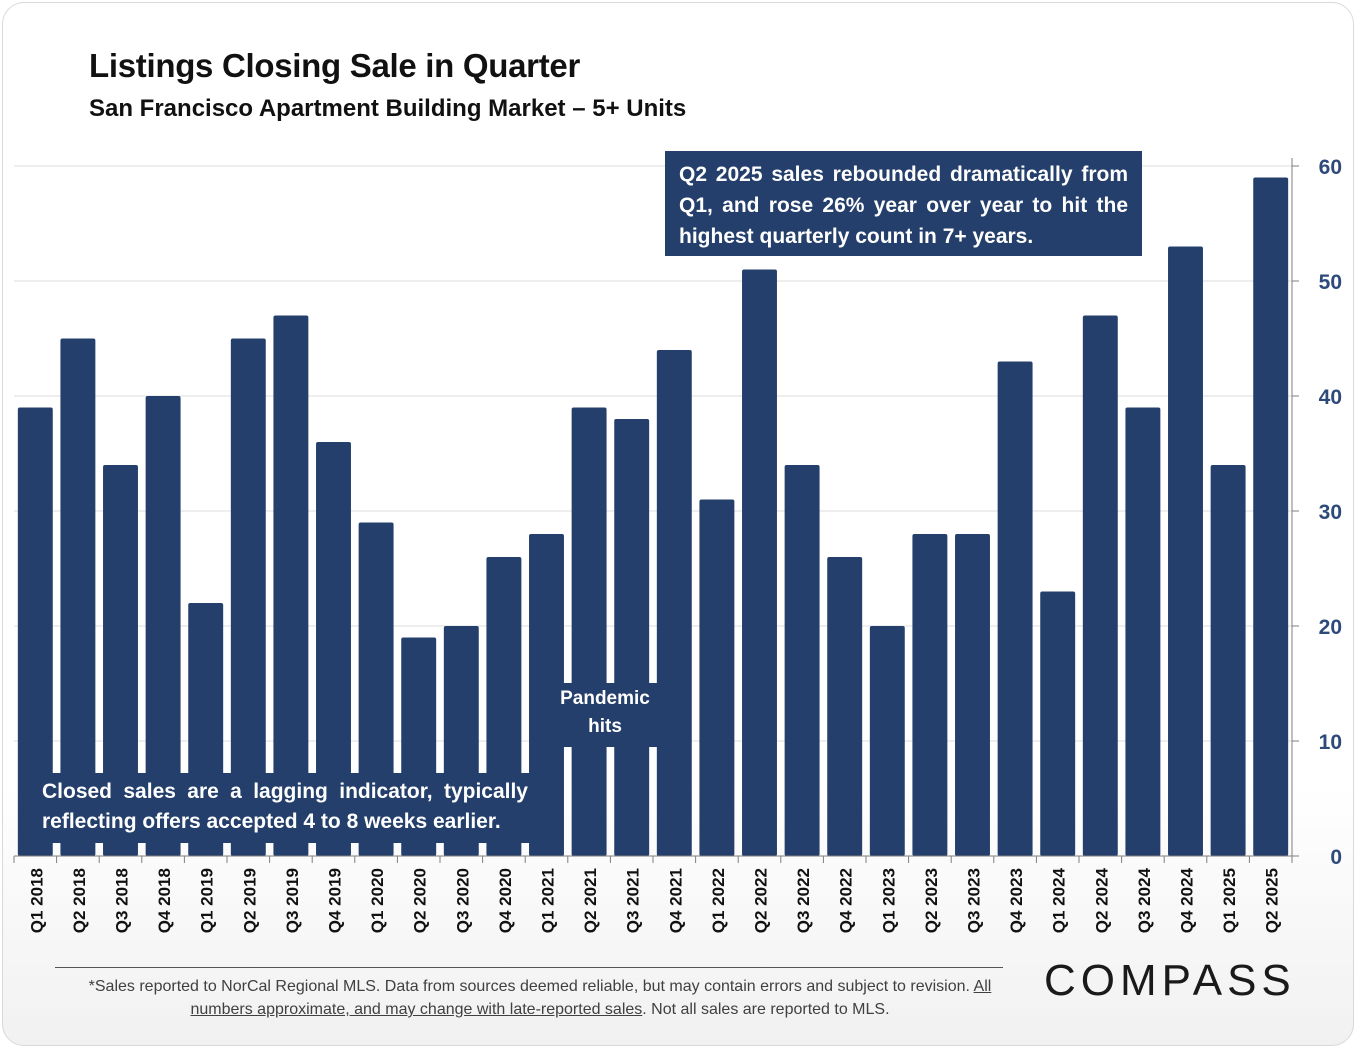 The width and height of the screenshot is (1356, 1048). What do you see at coordinates (1330, 167) in the screenshot?
I see `y-tick-label: 60` at bounding box center [1330, 167].